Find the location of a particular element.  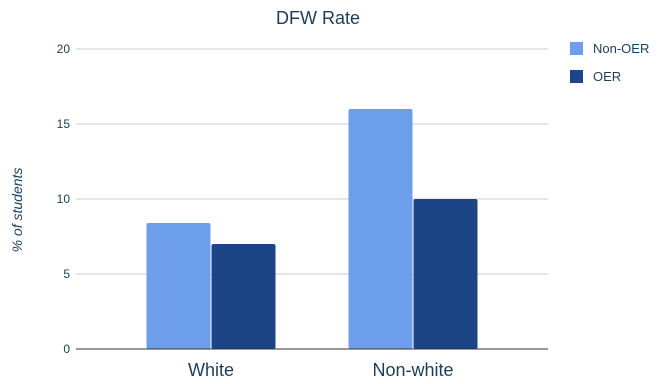

bar-non-oer-white is located at coordinates (178, 286).